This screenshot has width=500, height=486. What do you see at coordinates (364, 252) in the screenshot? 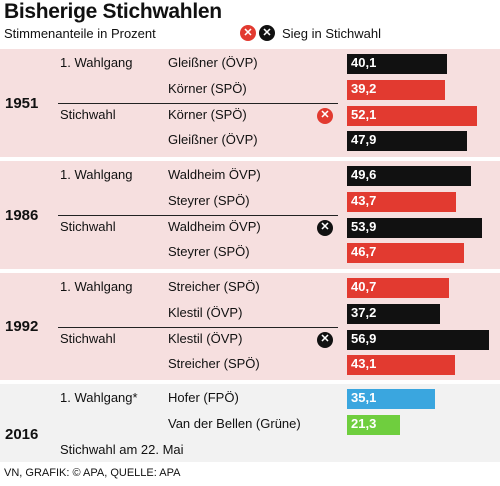
I see `bar-value-label: 46,7` at bounding box center [364, 252].